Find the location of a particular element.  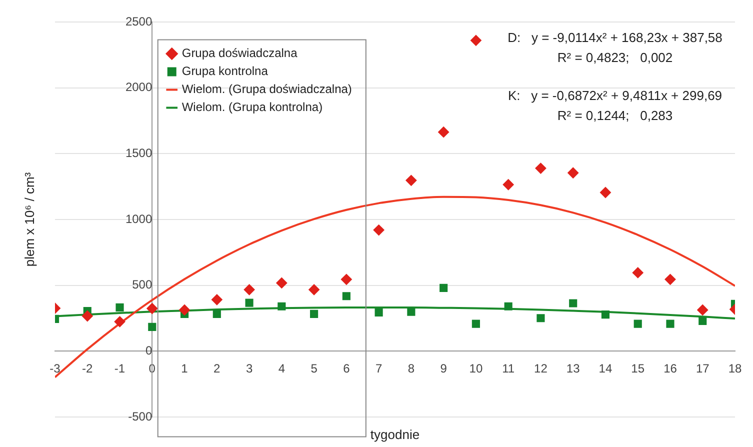

x-tick-label: 14 is located at coordinates (605, 369).